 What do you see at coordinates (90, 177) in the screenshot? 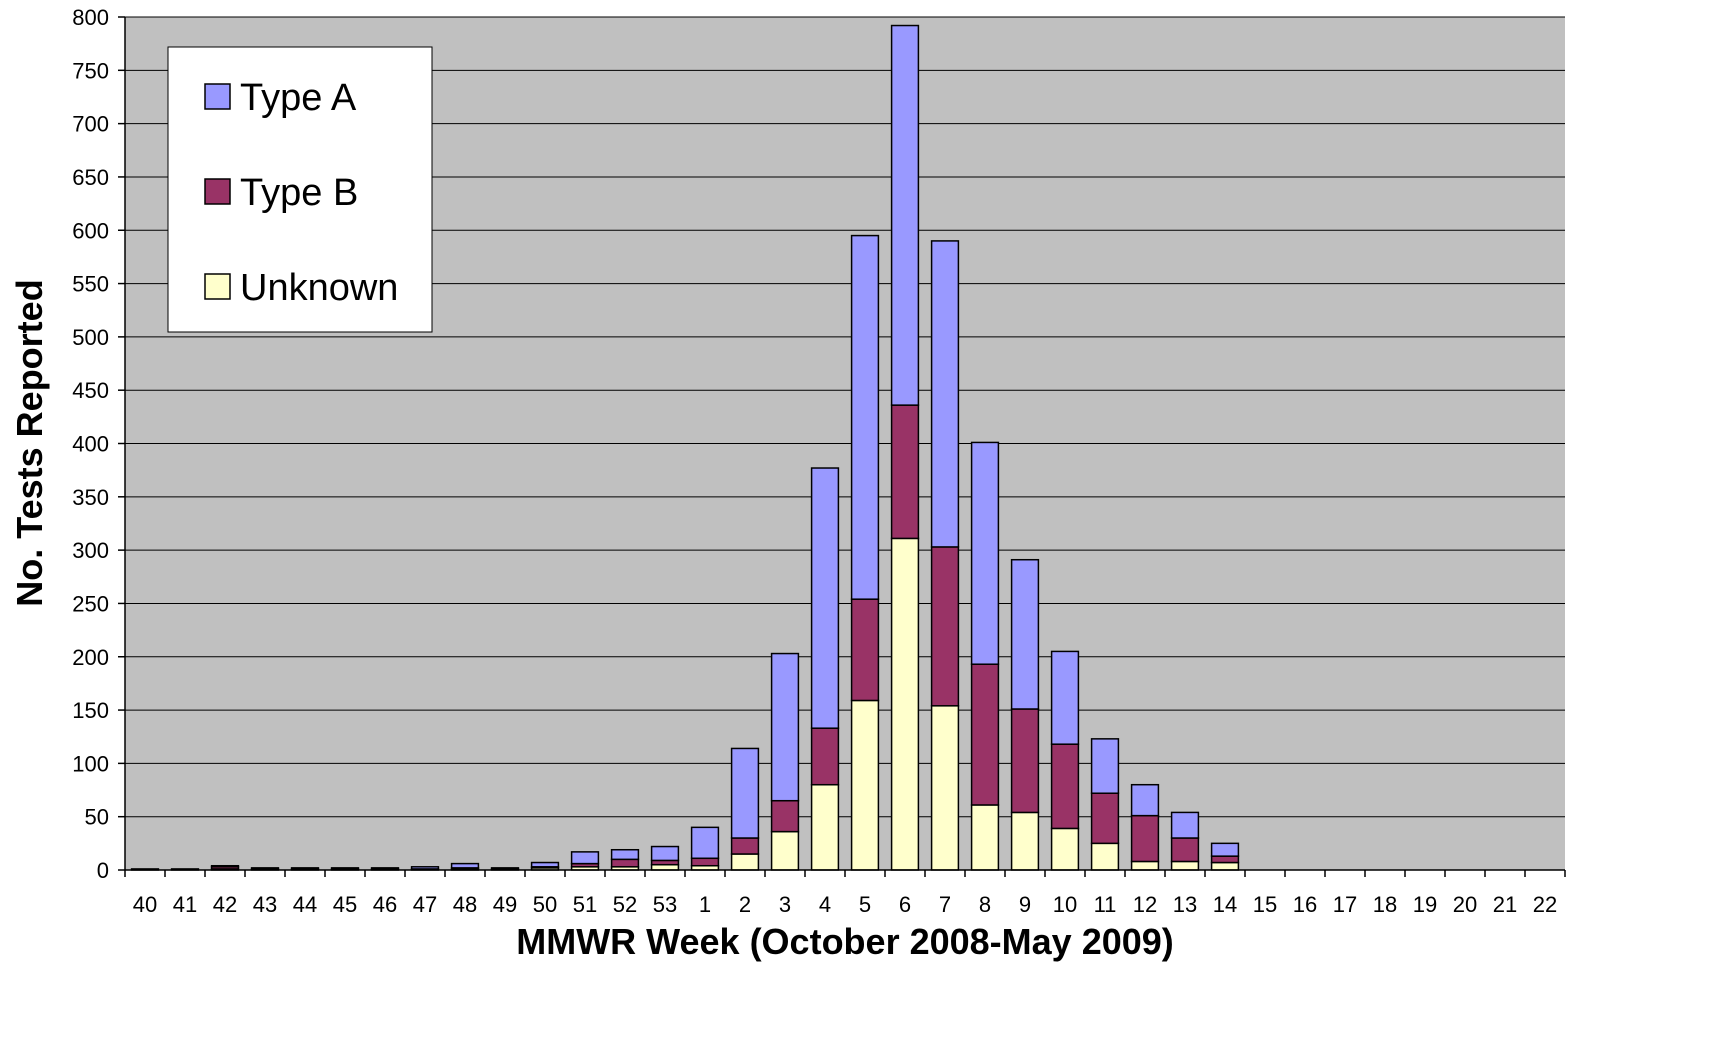
I see `y-tick-label: 650` at bounding box center [90, 177].